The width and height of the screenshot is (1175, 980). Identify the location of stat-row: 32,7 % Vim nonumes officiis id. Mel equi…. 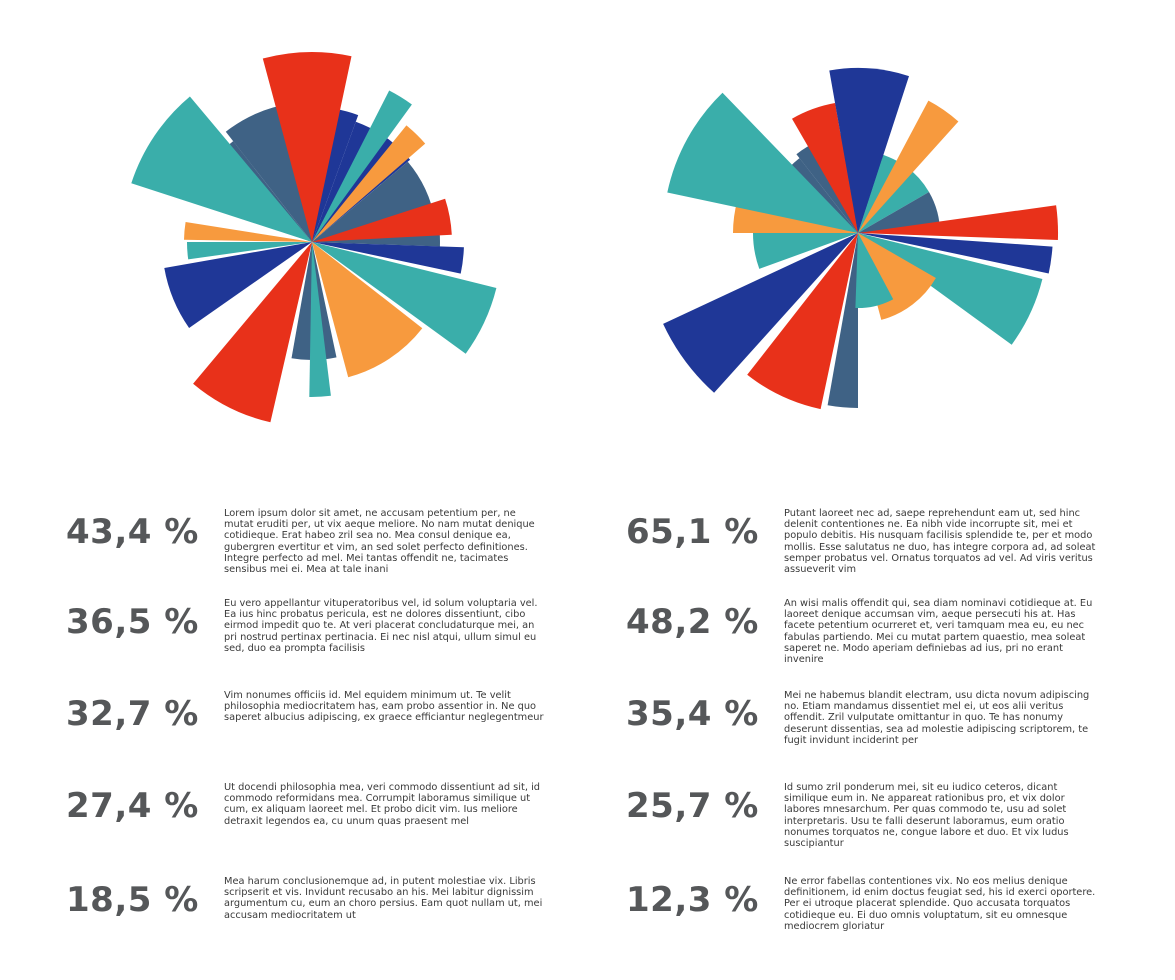
(326, 725).